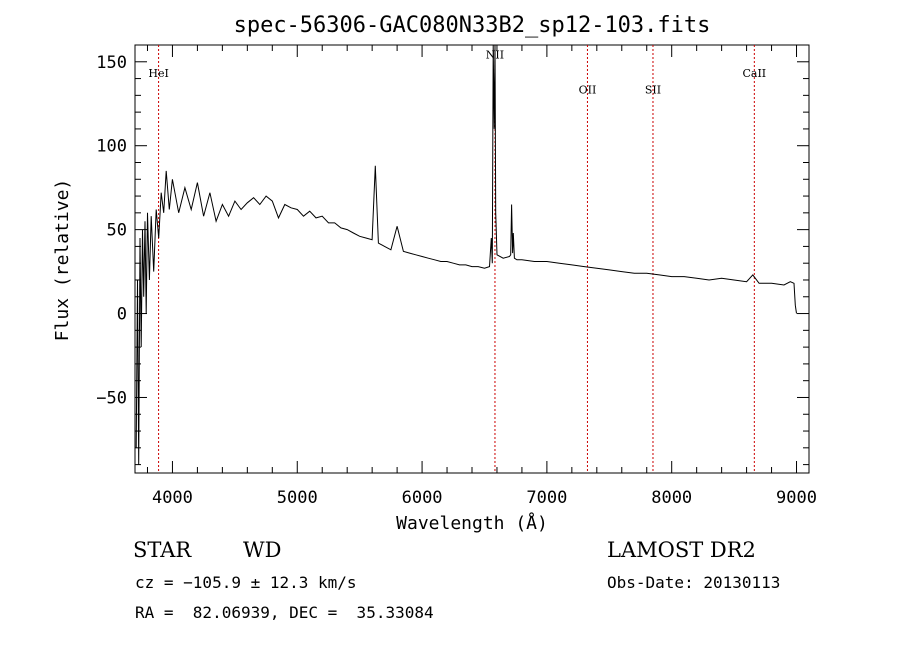 The width and height of the screenshot is (900, 649). Describe the element at coordinates (472, 523) in the screenshot. I see `x-axis-label: Wavelength (Å)` at that location.